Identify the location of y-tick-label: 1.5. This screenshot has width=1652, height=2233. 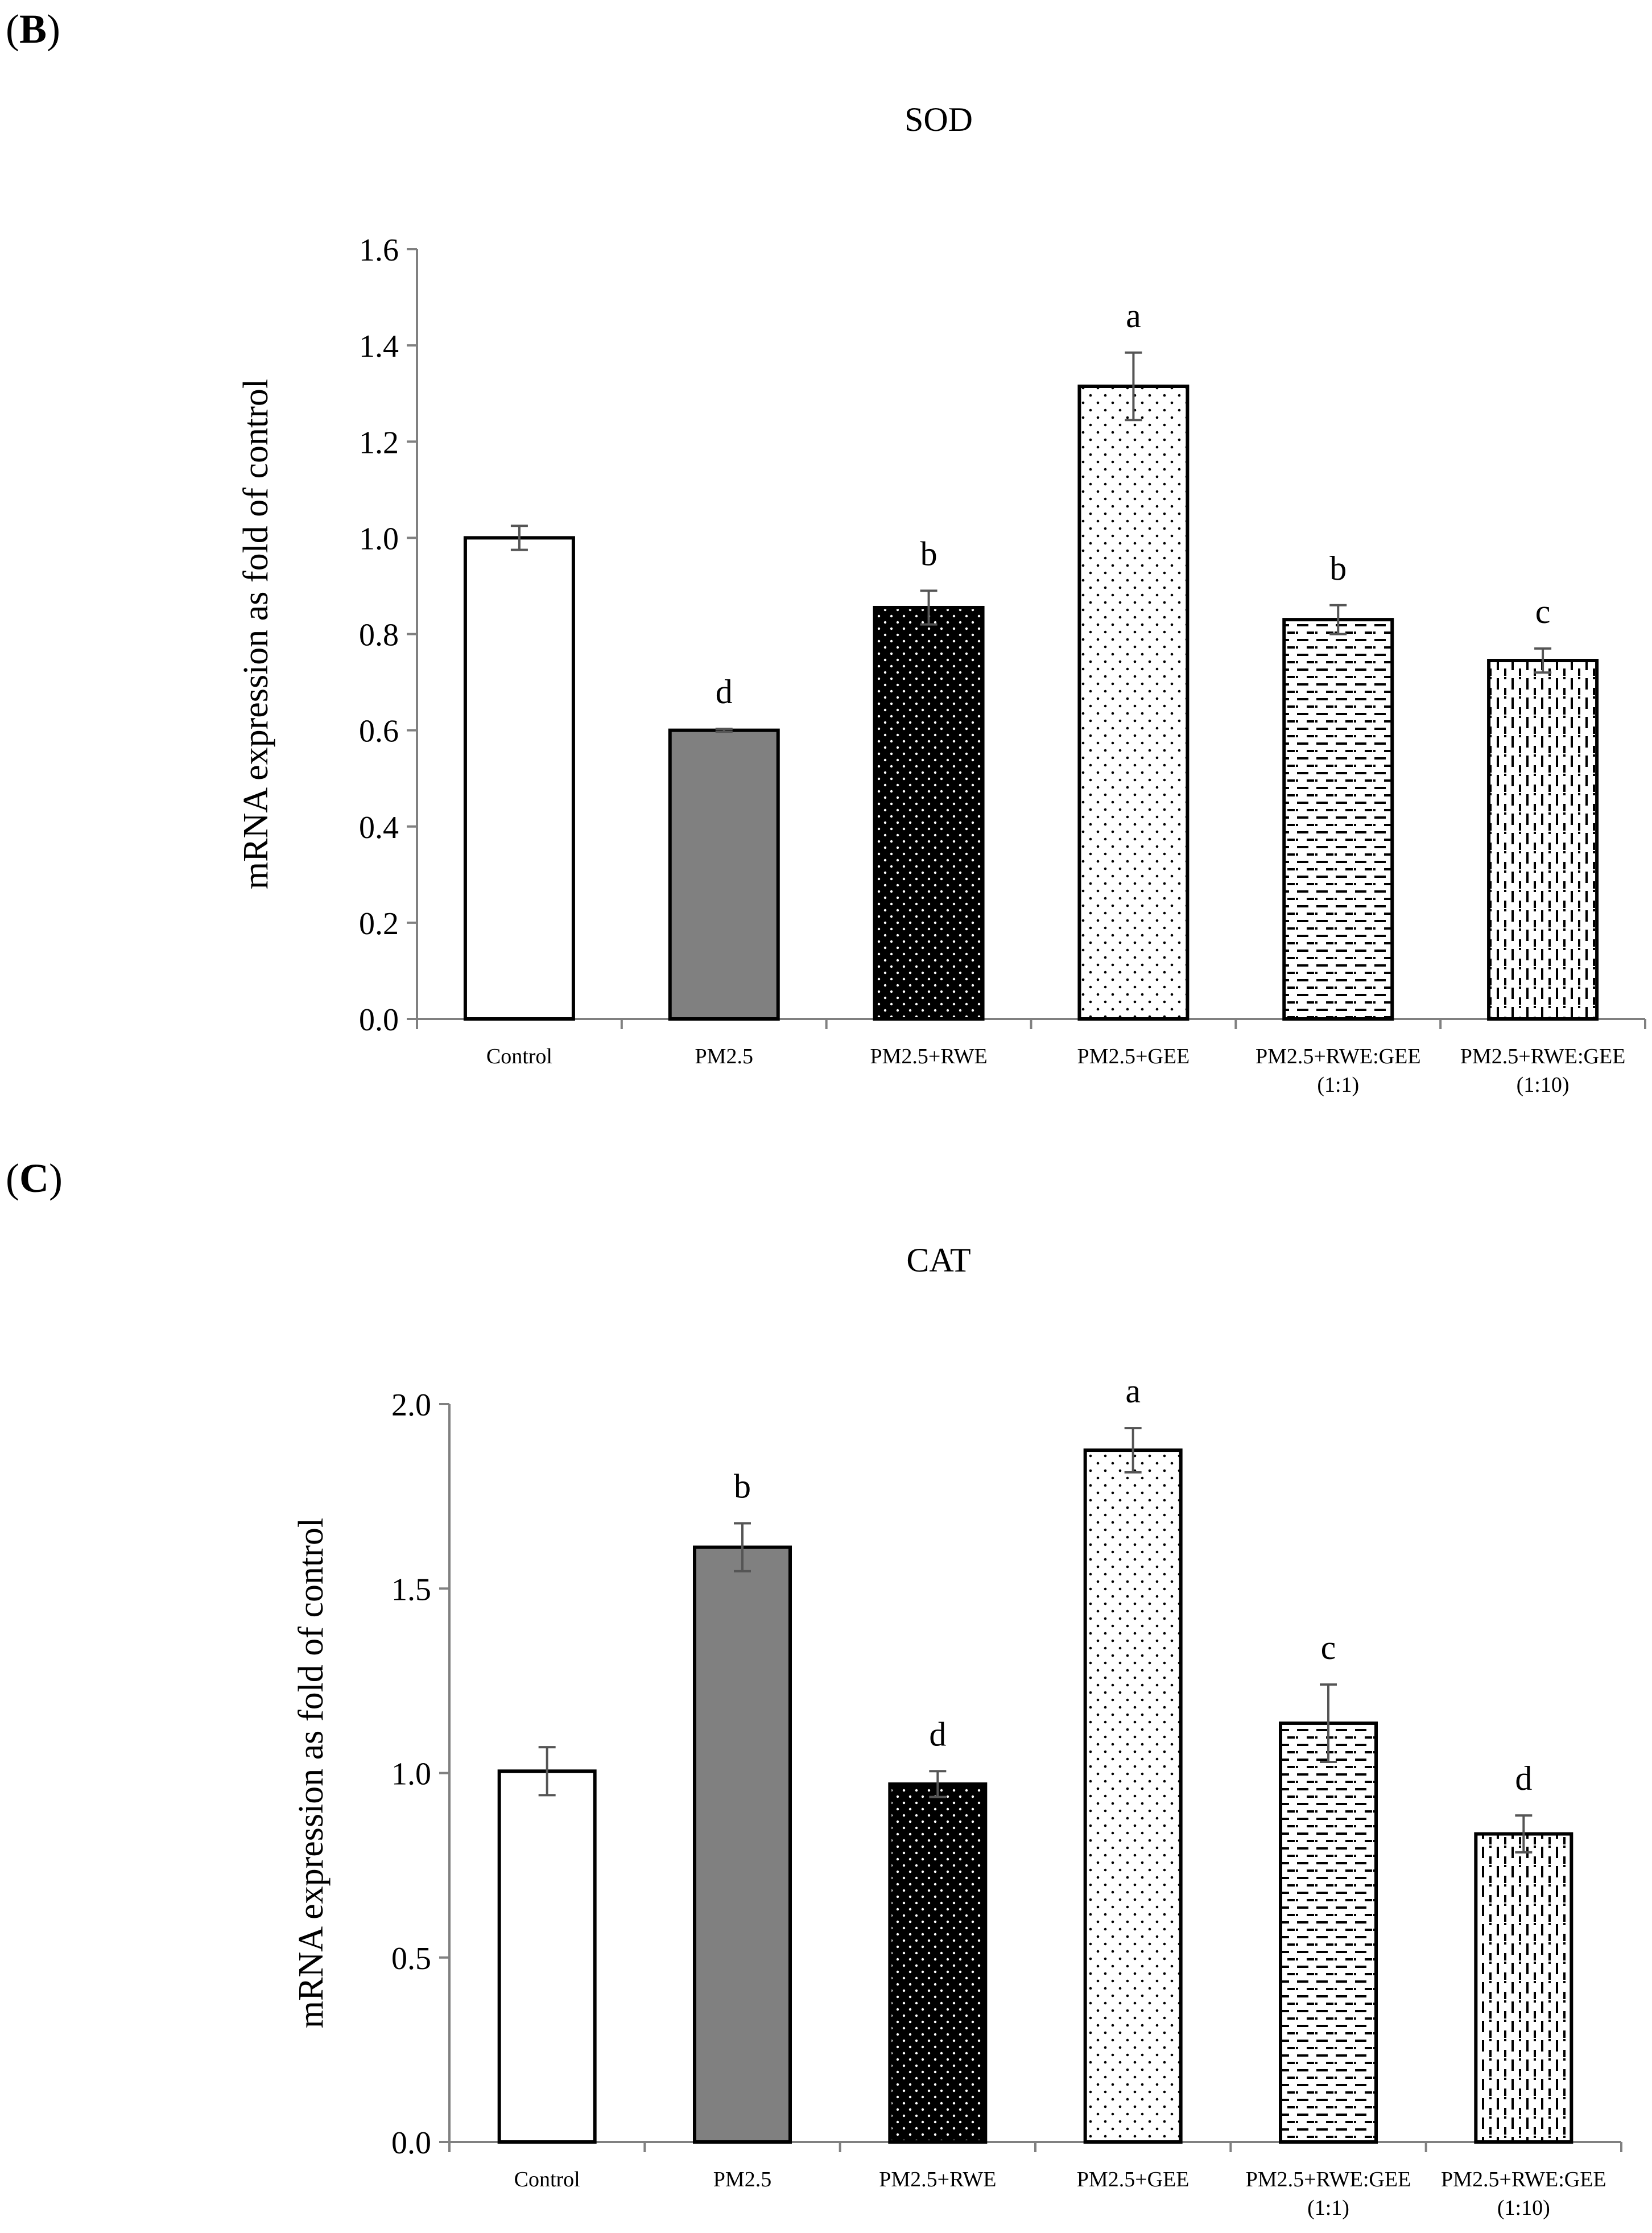
(411, 1590).